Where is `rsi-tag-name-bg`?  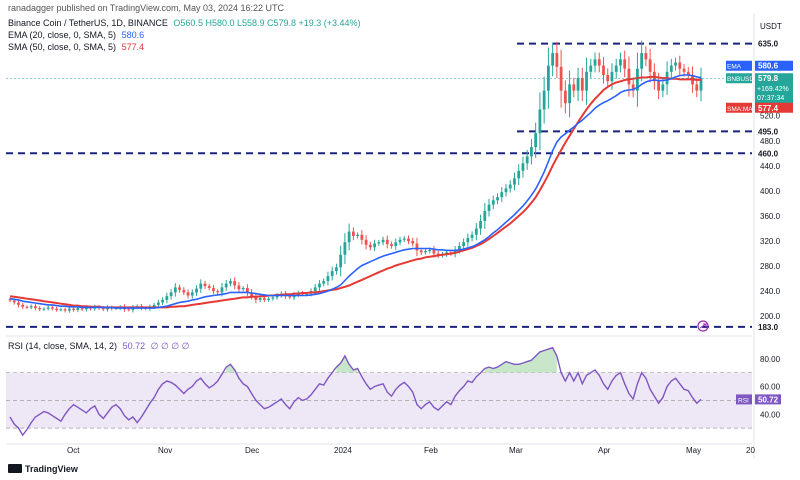 rsi-tag-name-bg is located at coordinates (744, 399).